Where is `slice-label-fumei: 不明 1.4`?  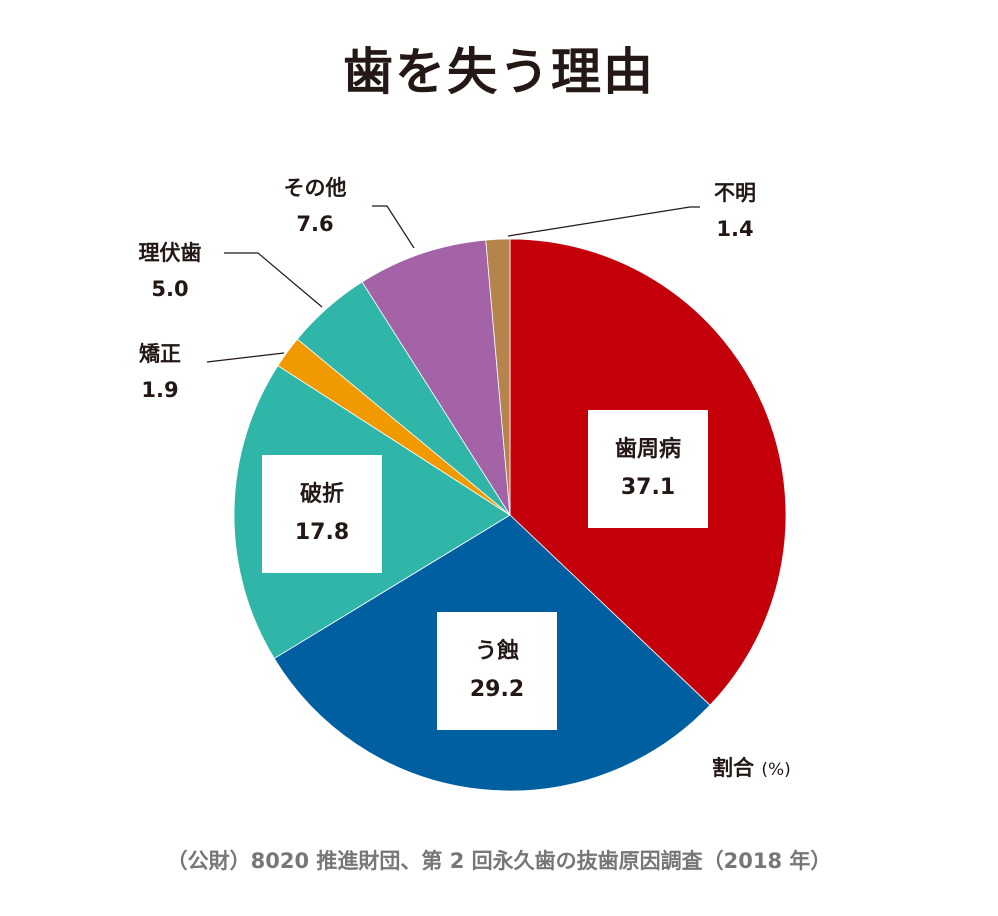 slice-label-fumei: 不明 1.4 is located at coordinates (735, 211).